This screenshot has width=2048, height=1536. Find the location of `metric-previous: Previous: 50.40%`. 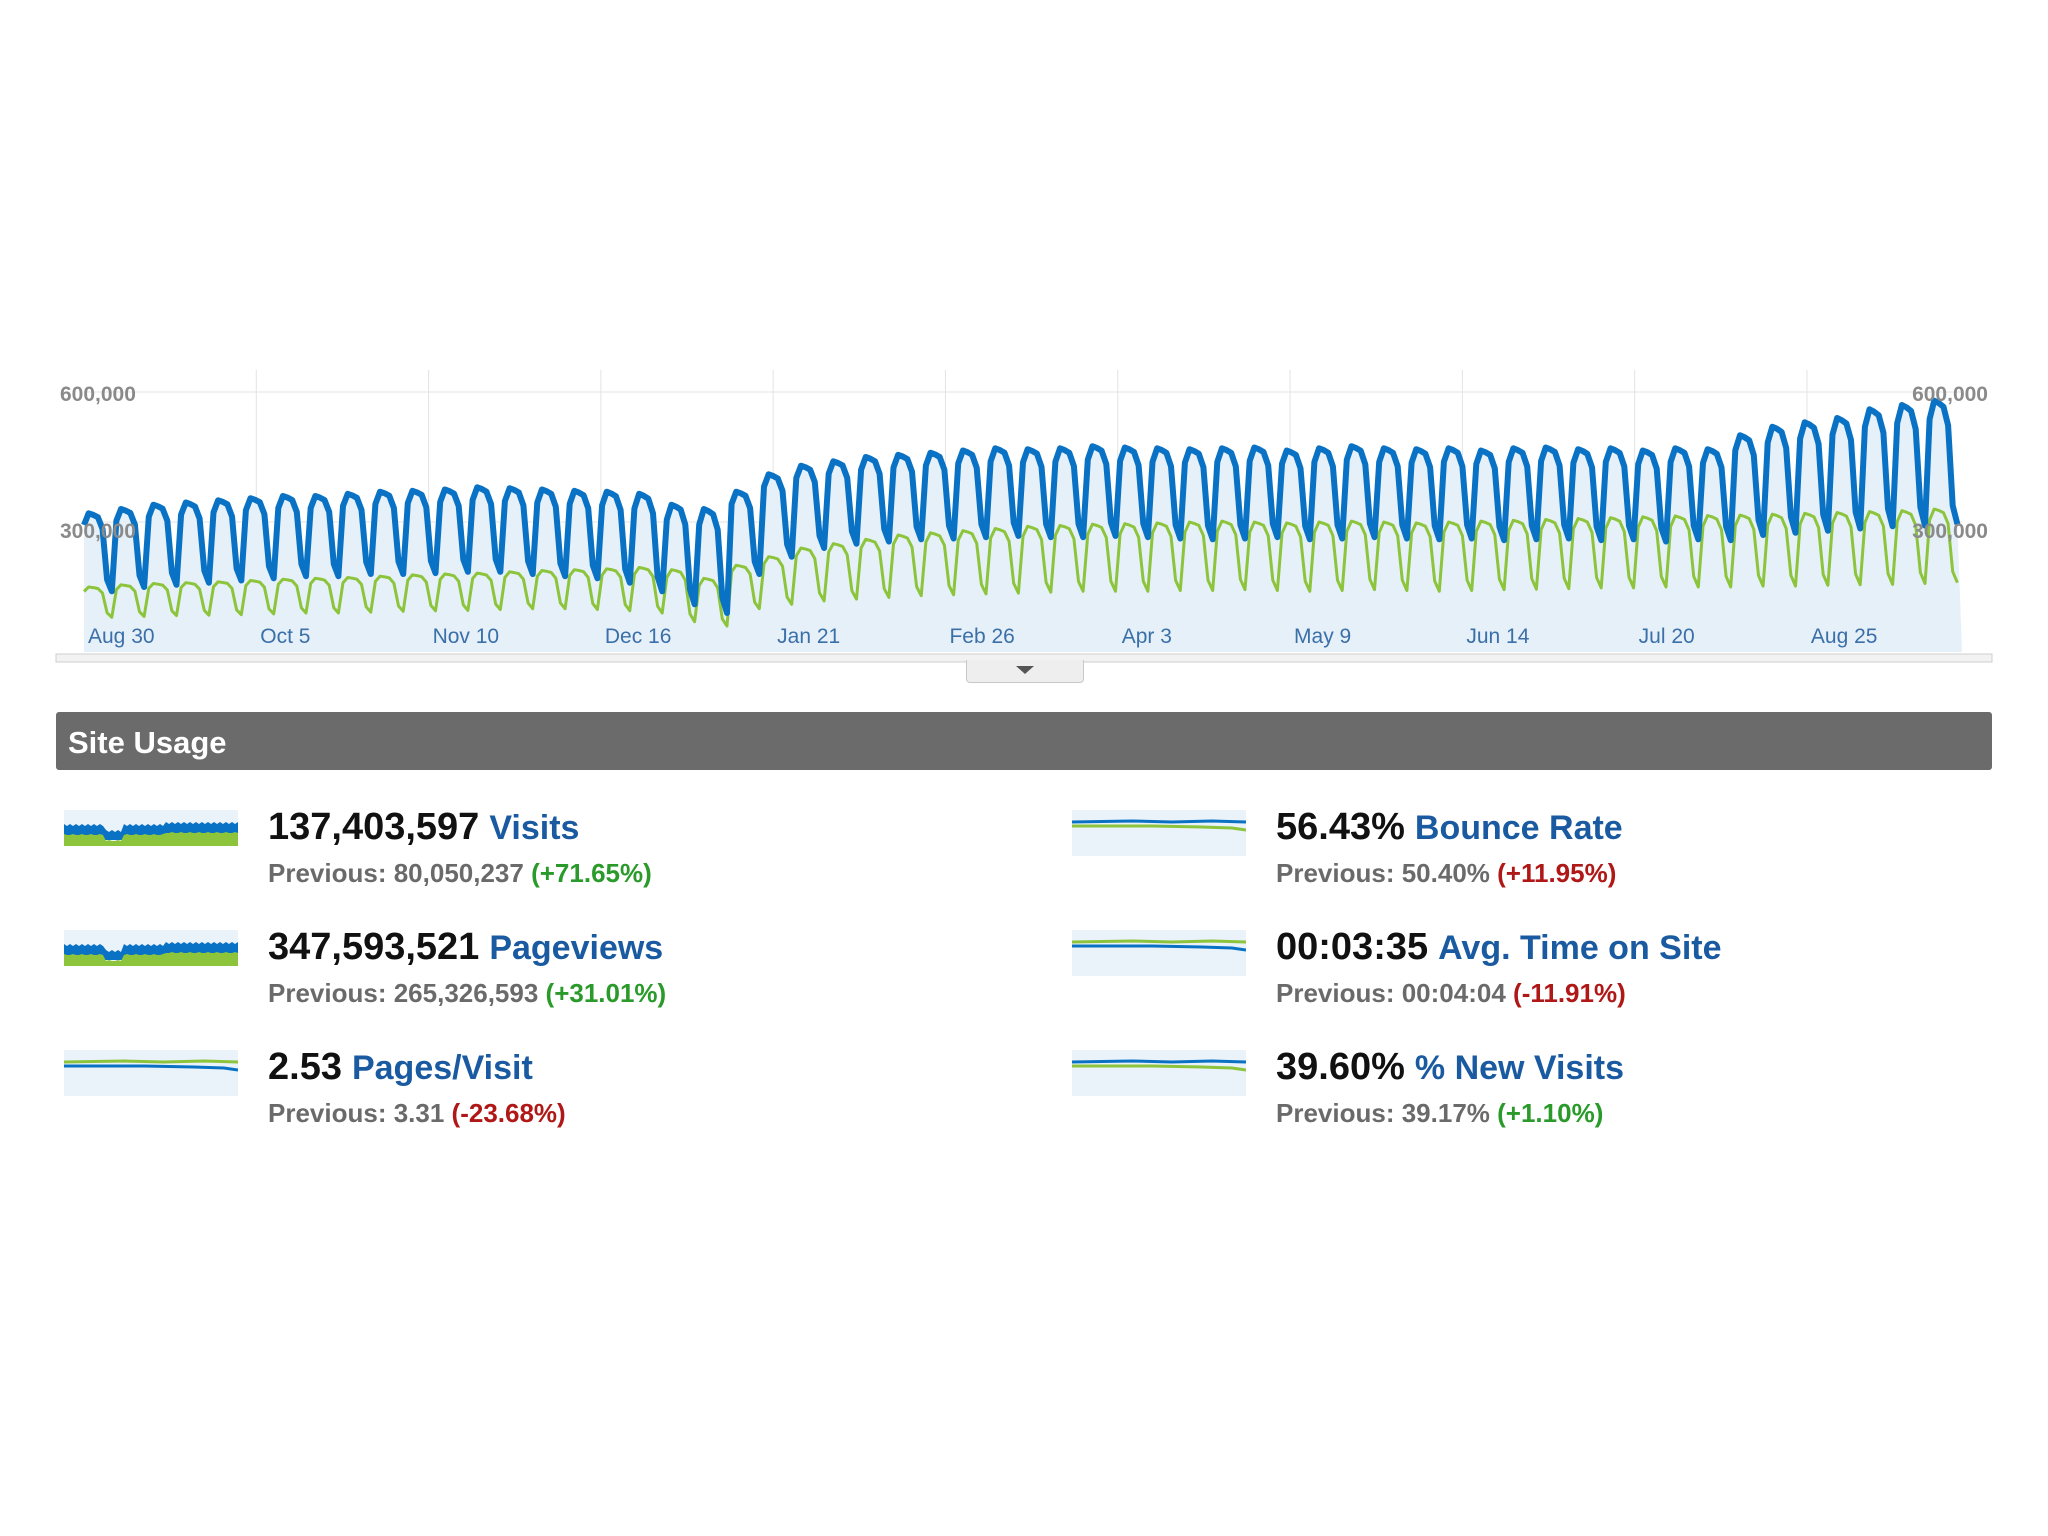

metric-previous: Previous: 50.40% is located at coordinates (1383, 873).